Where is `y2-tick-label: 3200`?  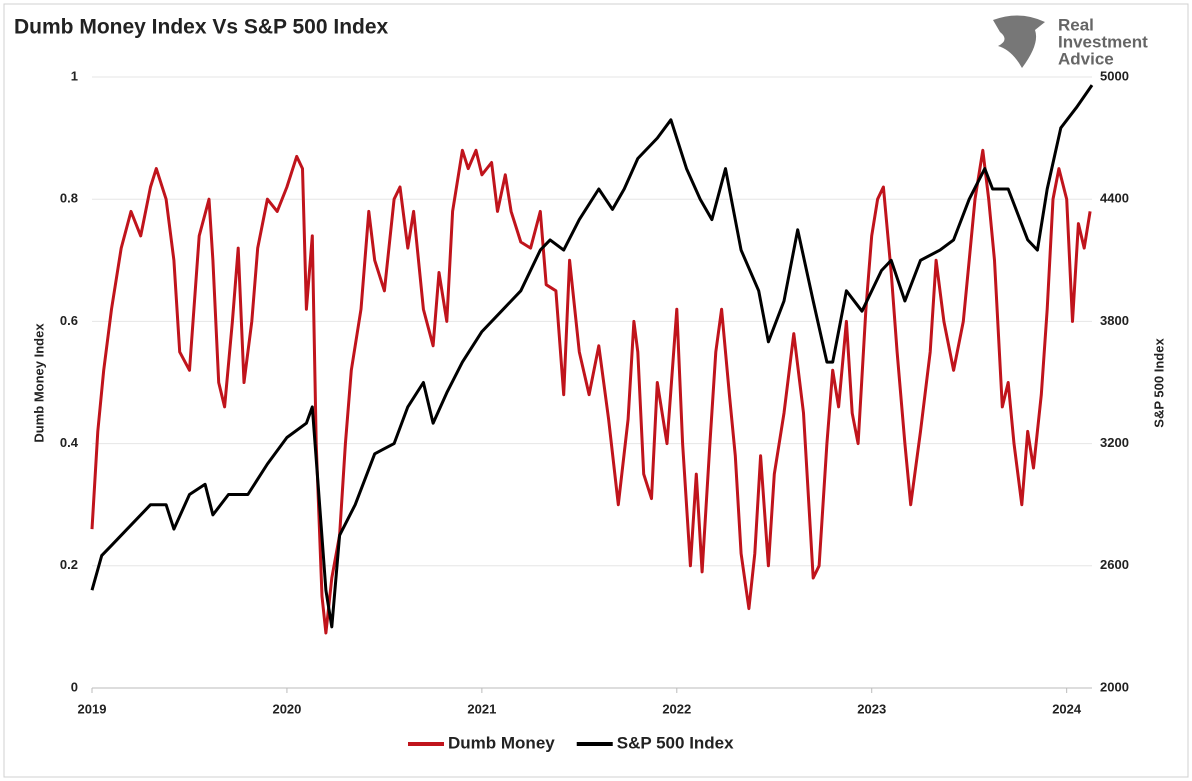 y2-tick-label: 3200 is located at coordinates (1114, 442).